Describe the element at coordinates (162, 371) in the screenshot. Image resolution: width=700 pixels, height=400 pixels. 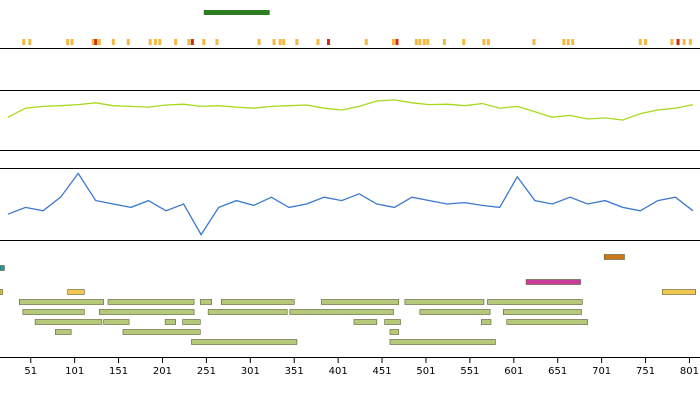
I see `x-tick-label: 201` at that location.